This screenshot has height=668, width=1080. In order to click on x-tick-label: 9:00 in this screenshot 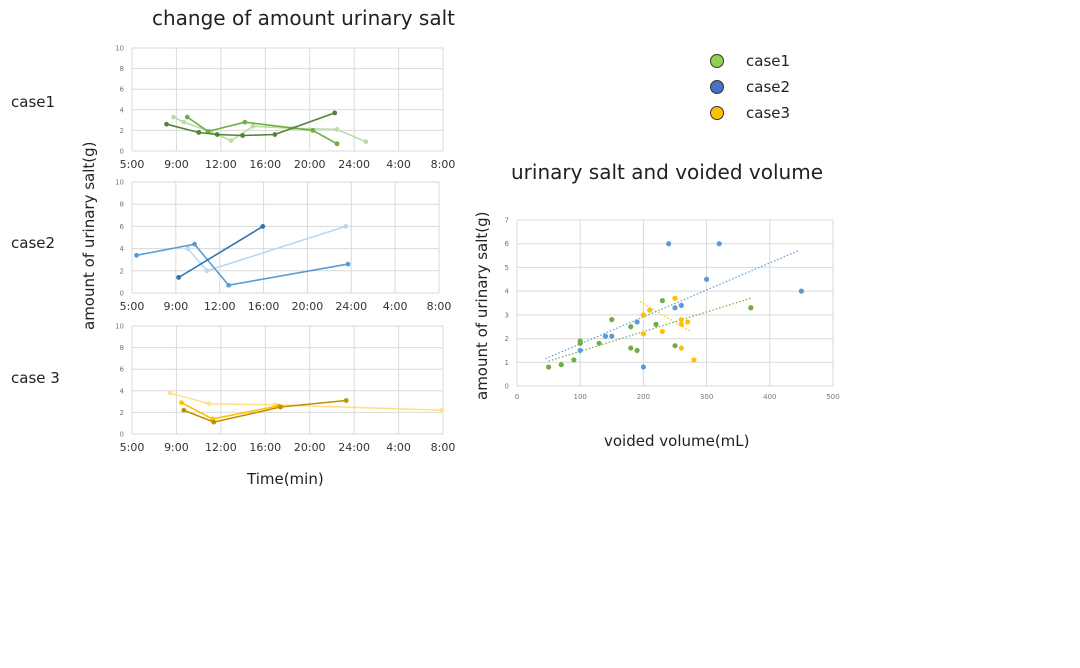, I will do `click(176, 447)`.